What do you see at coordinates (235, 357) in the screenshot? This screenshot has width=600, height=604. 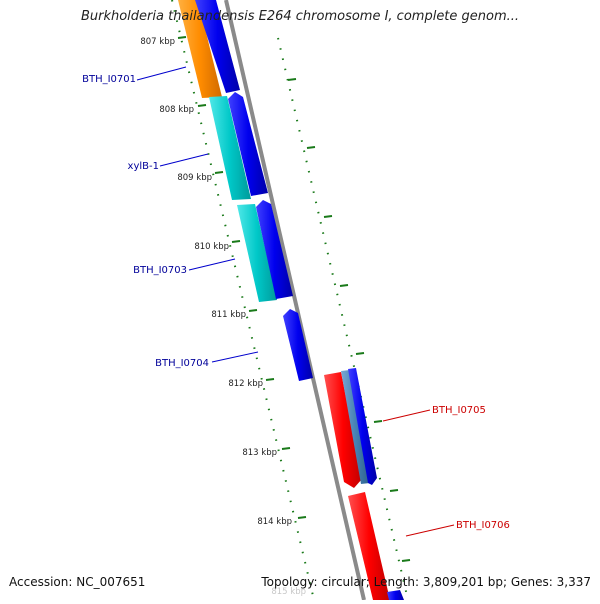 I see `label-leader-bth-i0704` at bounding box center [235, 357].